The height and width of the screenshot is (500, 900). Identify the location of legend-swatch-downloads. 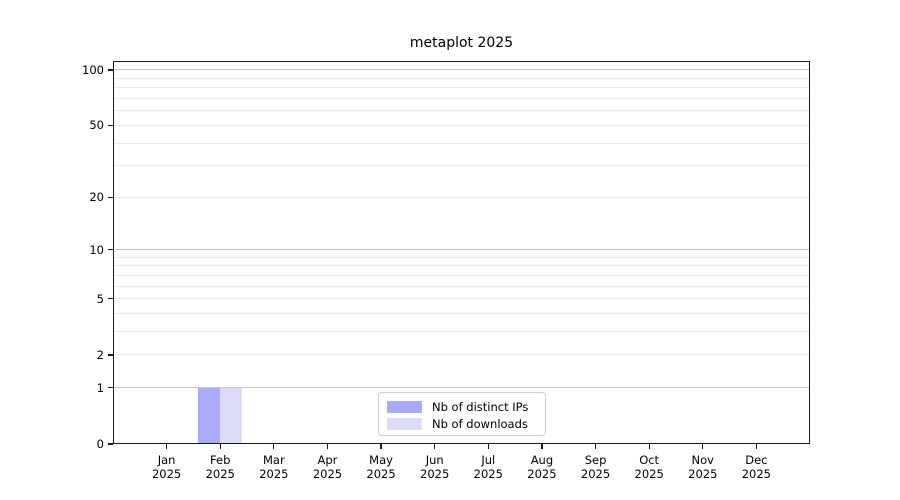
(404, 423).